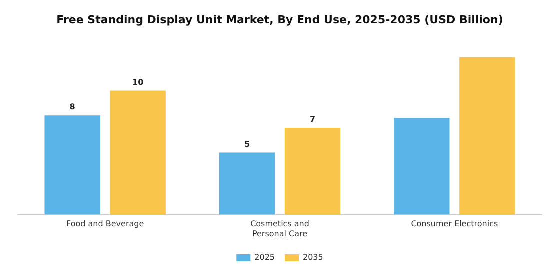 This screenshot has height=280, width=560. Describe the element at coordinates (280, 19) in the screenshot. I see `chart-title: Free Standing Display Unit Market, By End Use, 2025-2035 (USD Billion)` at that location.